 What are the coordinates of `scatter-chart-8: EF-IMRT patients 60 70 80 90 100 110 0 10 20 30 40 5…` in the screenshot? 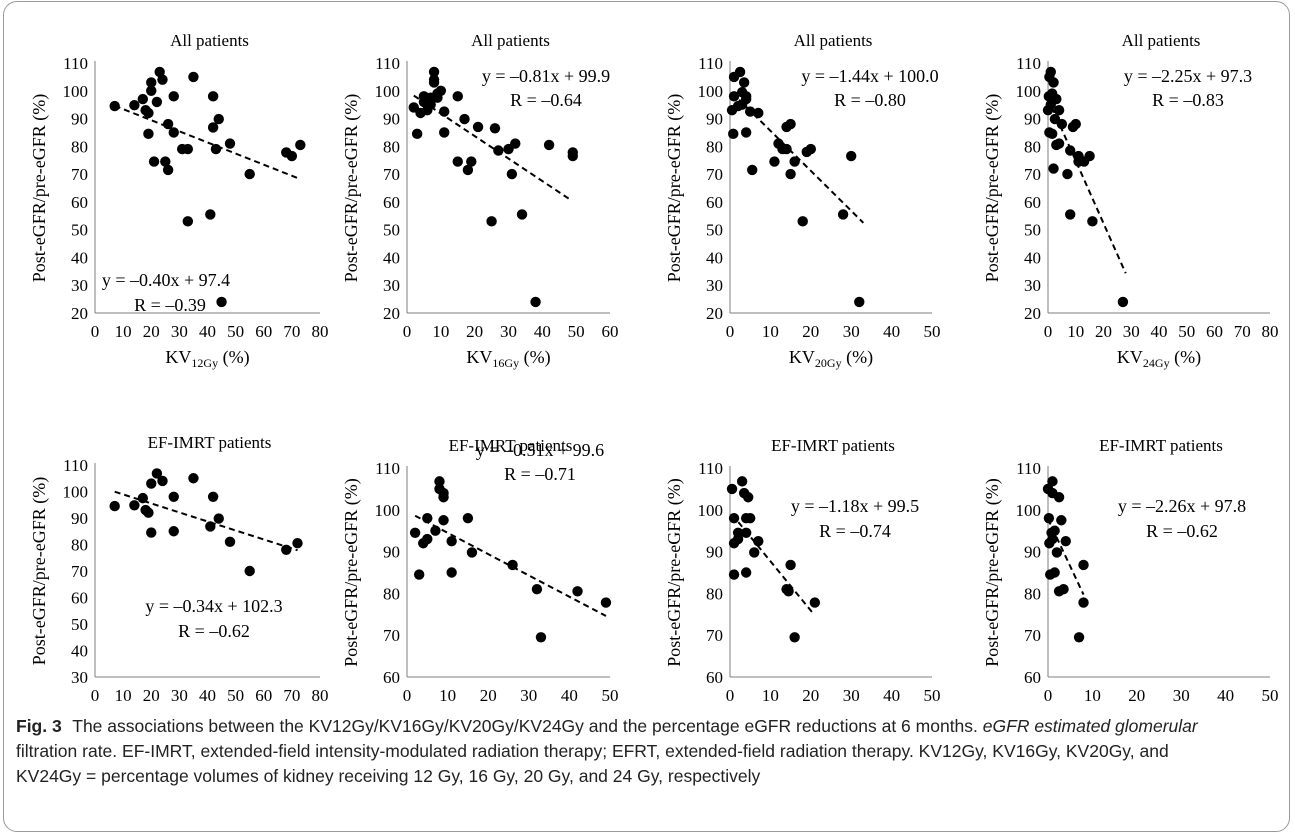 It's located at (1130, 574).